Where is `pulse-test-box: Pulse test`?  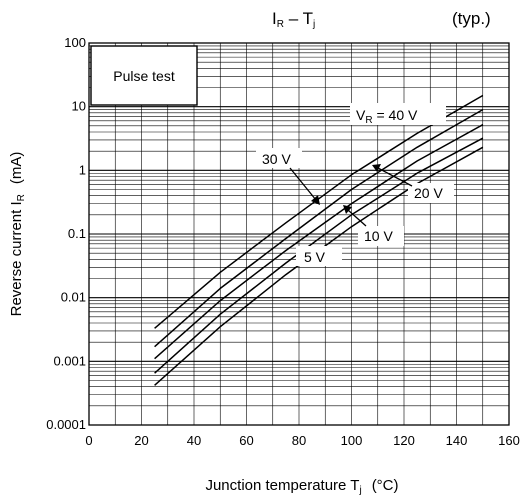 pulse-test-box: Pulse test is located at coordinates (144, 75).